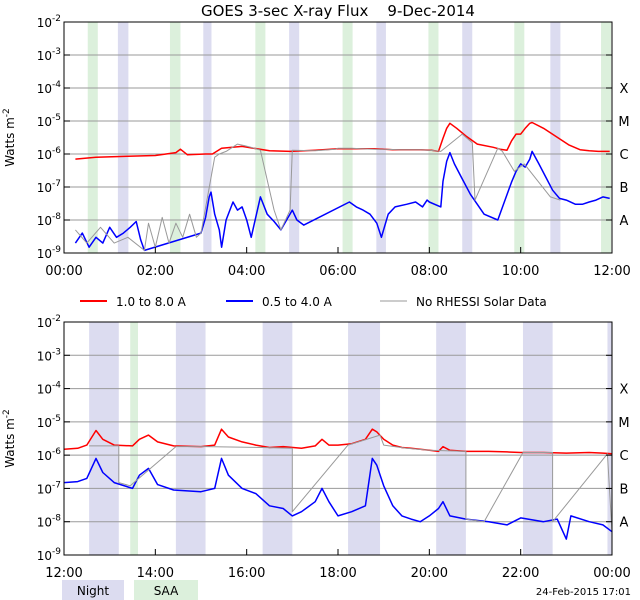  Describe the element at coordinates (520, 573) in the screenshot. I see `x-tick-label: 22:00` at that location.